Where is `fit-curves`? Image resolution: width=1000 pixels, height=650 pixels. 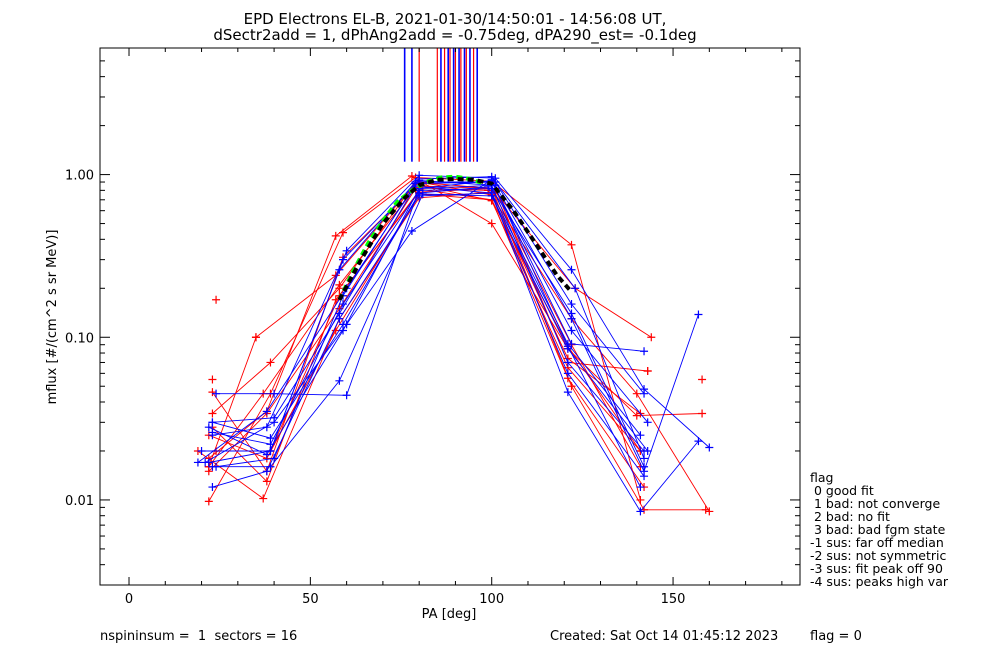 fit-curves is located at coordinates (455, 237).